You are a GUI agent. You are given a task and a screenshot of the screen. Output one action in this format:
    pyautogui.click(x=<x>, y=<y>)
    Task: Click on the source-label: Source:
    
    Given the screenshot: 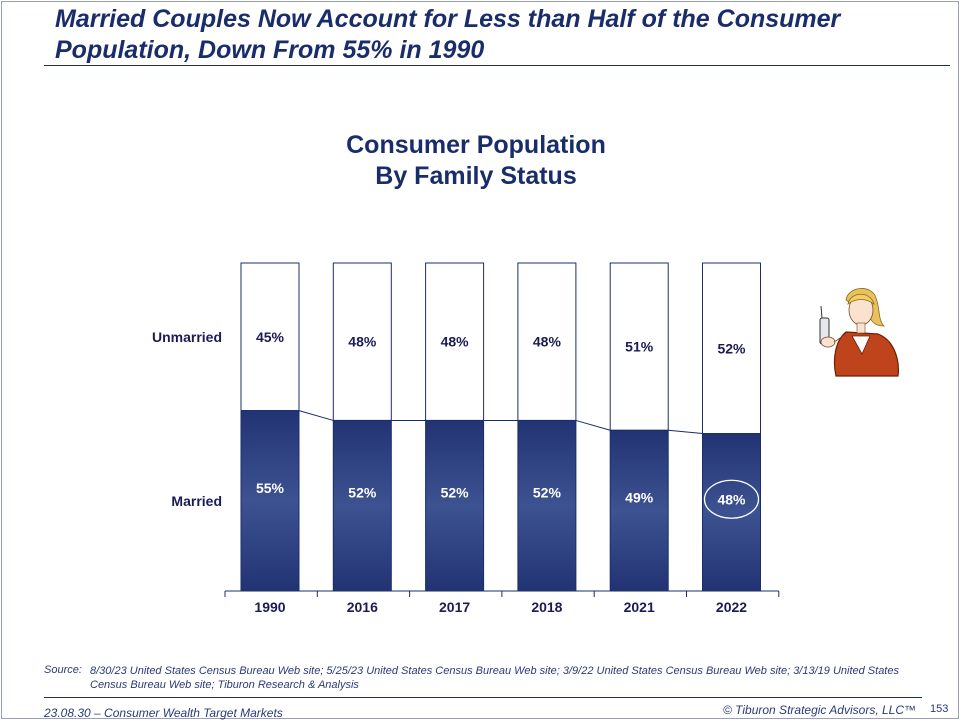 What is the action you would take?
    pyautogui.click(x=63, y=670)
    